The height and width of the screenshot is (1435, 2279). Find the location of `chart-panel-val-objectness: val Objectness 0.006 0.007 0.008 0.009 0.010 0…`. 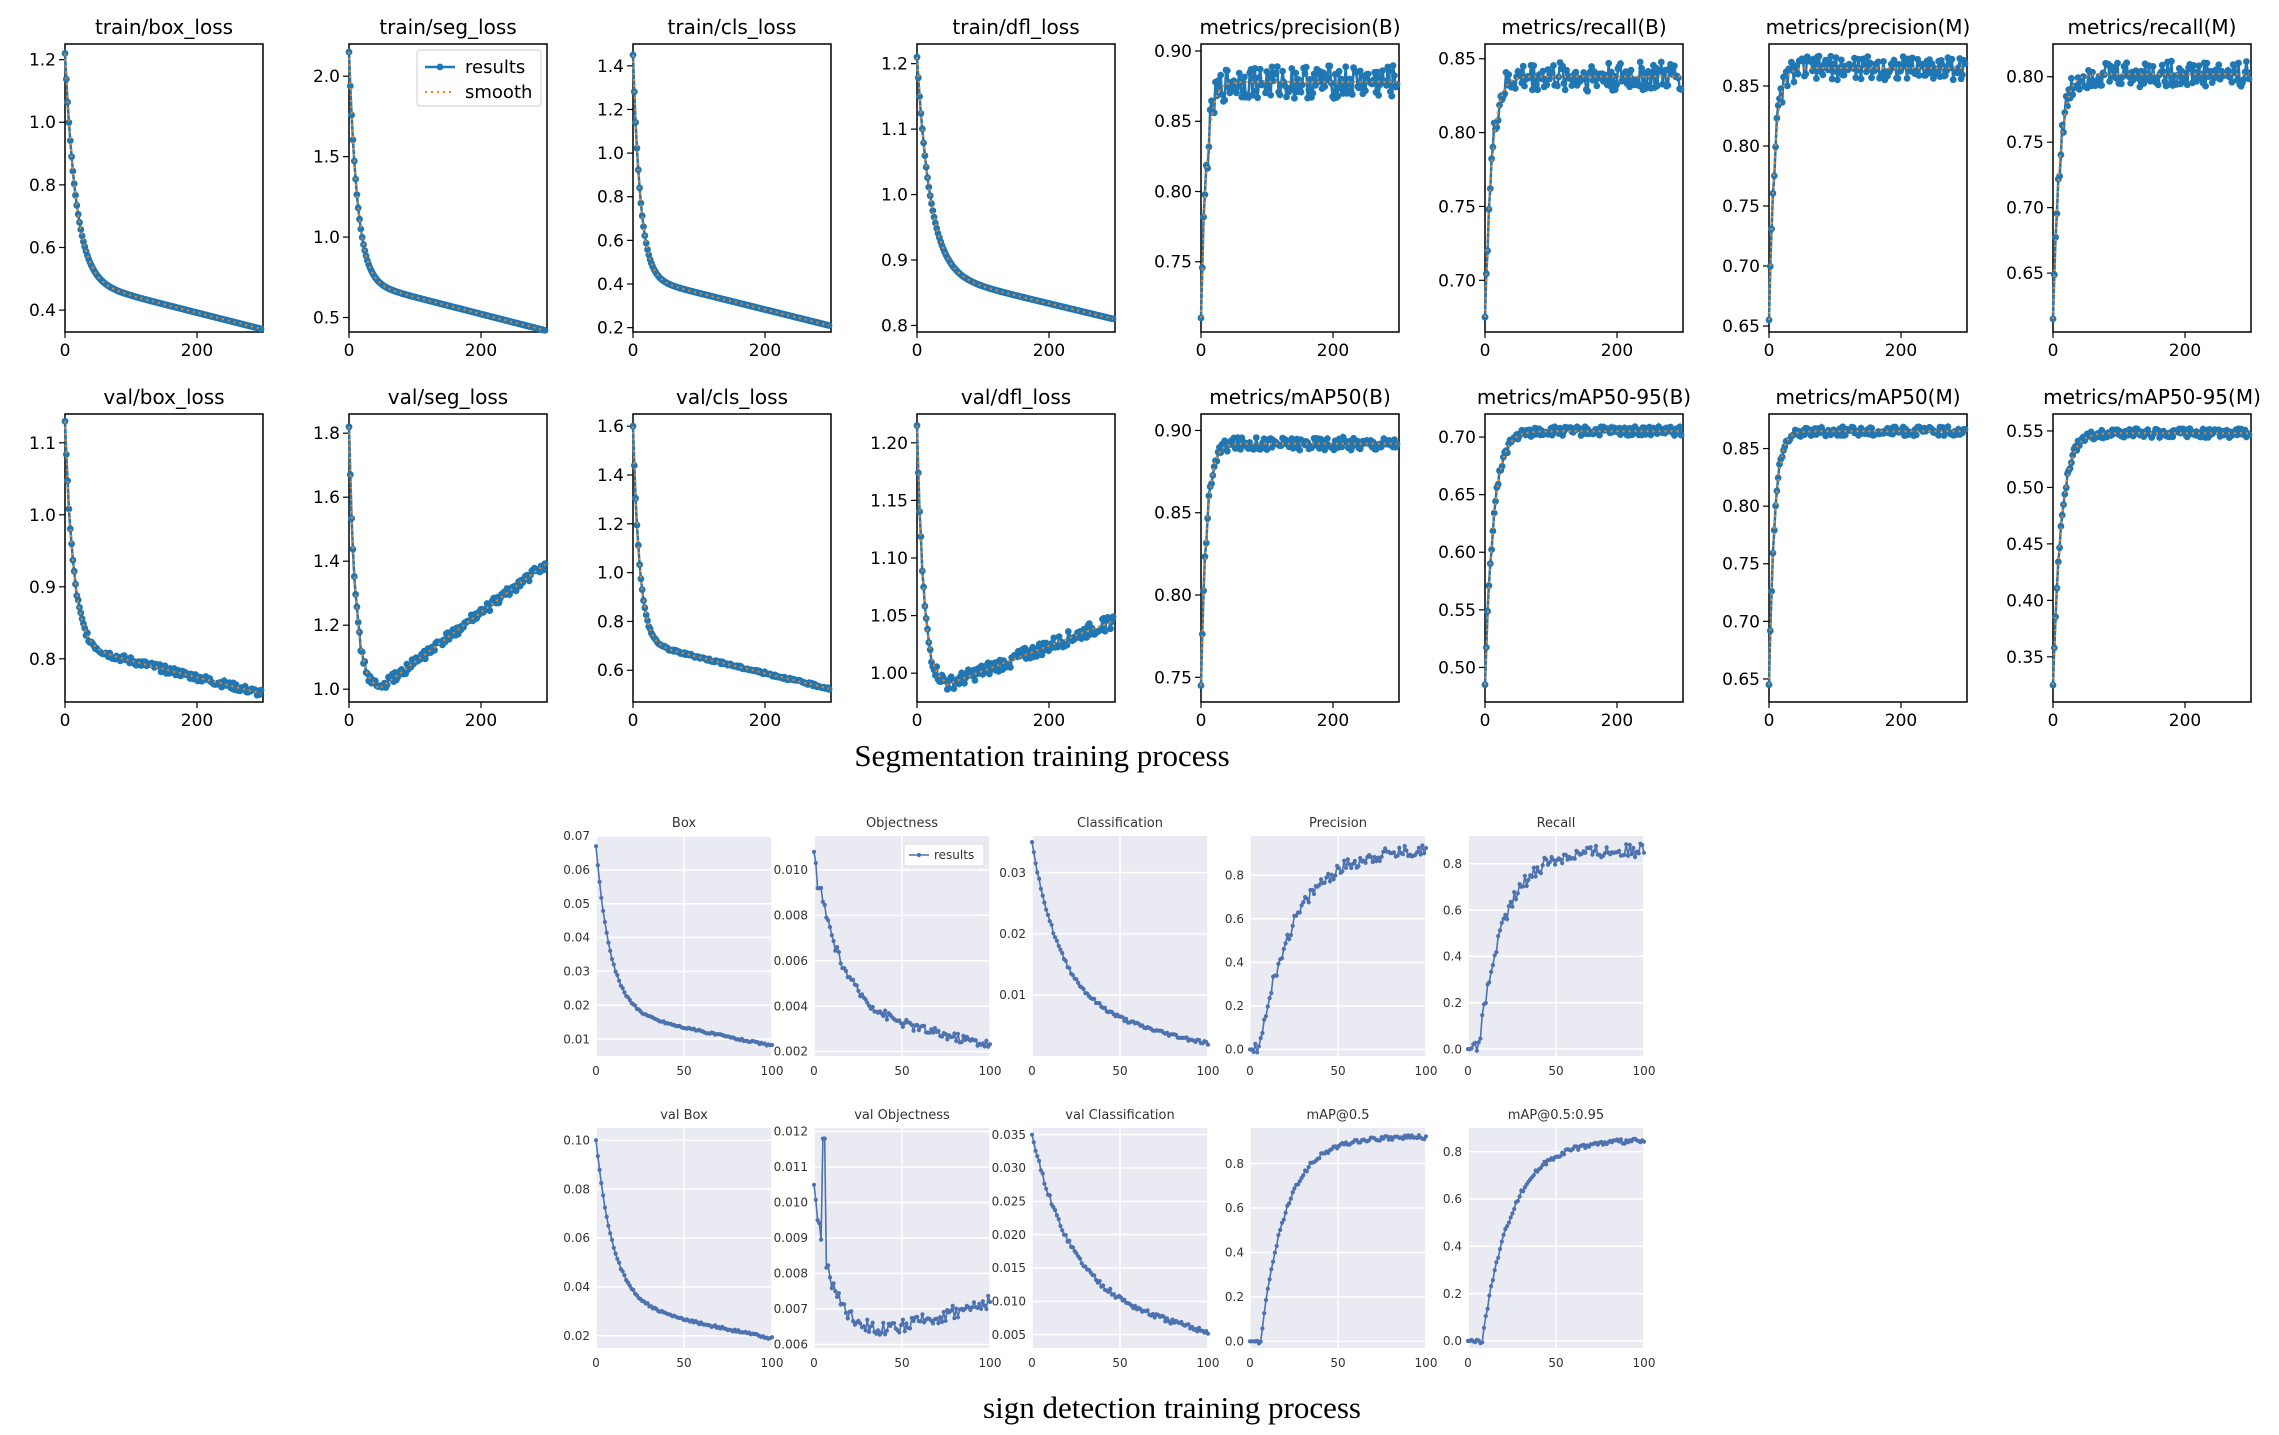

chart-panel-val-objectness: val Objectness 0.006 0.007 0.008 0.009 0.010 0… is located at coordinates (888, 1239).